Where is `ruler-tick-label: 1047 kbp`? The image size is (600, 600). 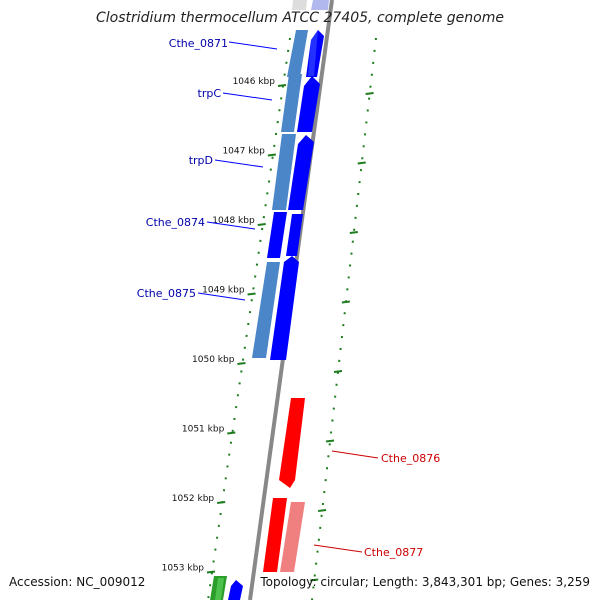
ruler-tick-label: 1047 kbp is located at coordinates (243, 152).